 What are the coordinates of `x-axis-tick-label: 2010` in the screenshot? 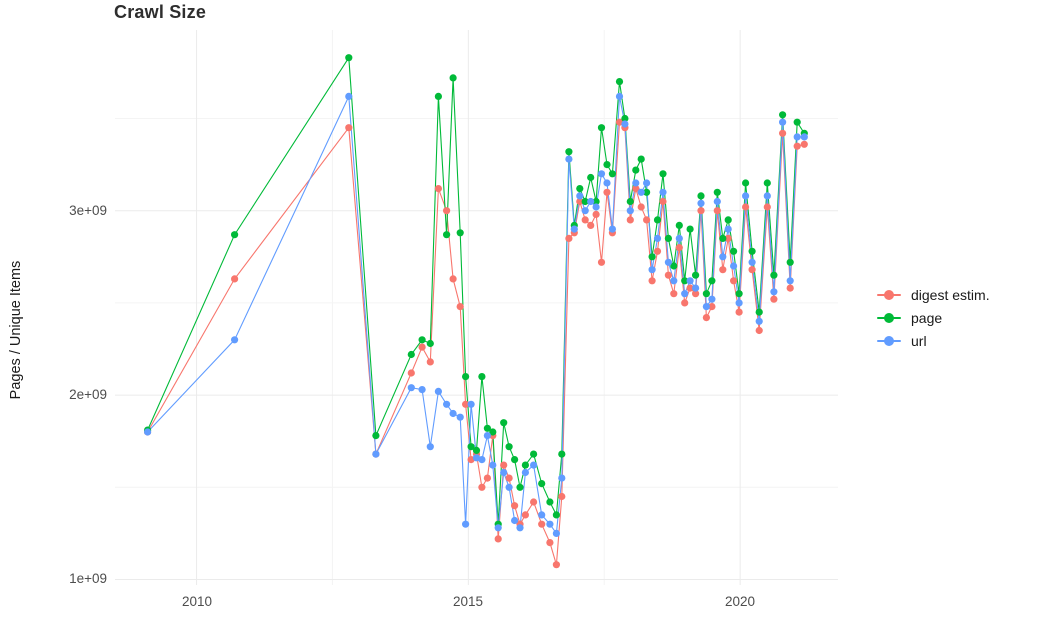 It's located at (197, 601).